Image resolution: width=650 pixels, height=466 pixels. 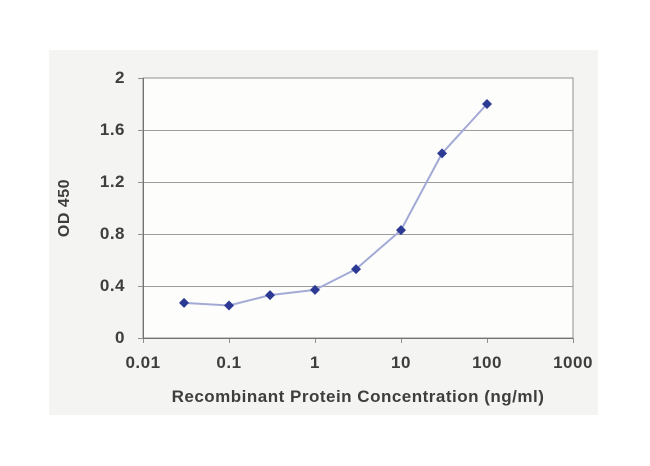 What do you see at coordinates (315, 362) in the screenshot?
I see `x-tick-label: 1` at bounding box center [315, 362].